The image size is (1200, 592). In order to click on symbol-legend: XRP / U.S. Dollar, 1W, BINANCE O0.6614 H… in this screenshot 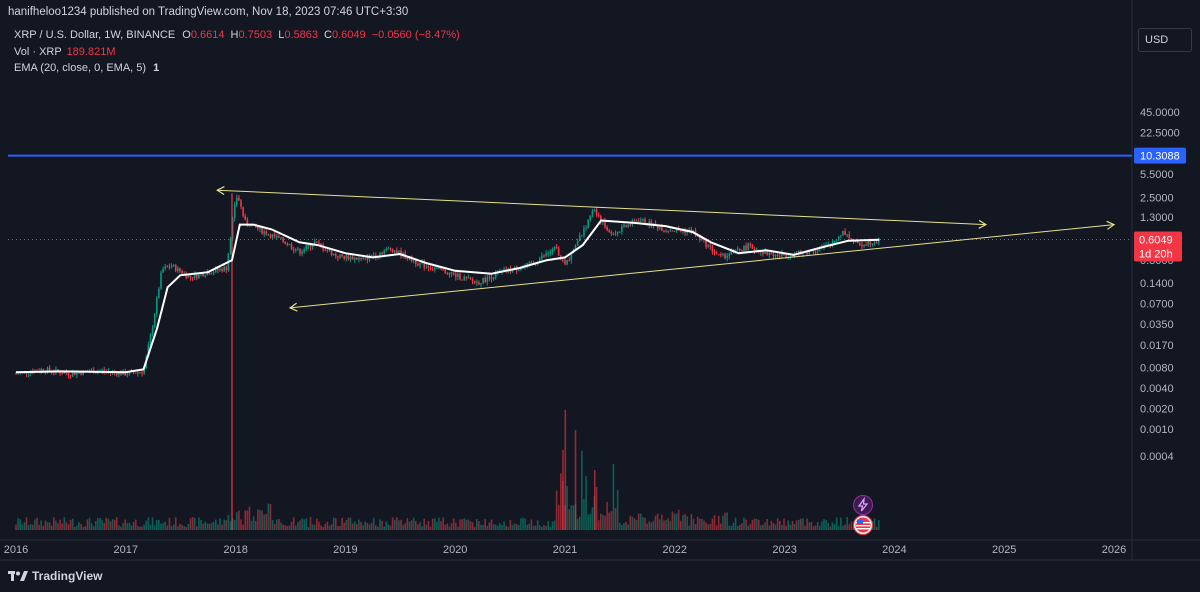, I will do `click(237, 35)`.